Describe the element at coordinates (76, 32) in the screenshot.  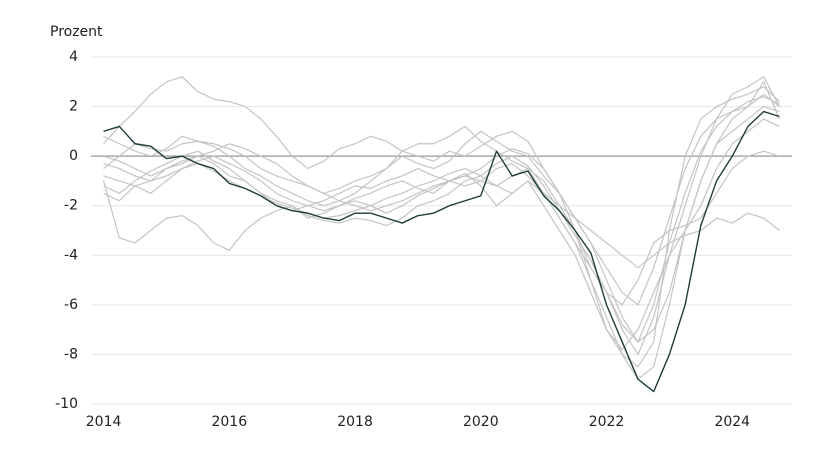
I see `y-axis-label: Prozent` at that location.